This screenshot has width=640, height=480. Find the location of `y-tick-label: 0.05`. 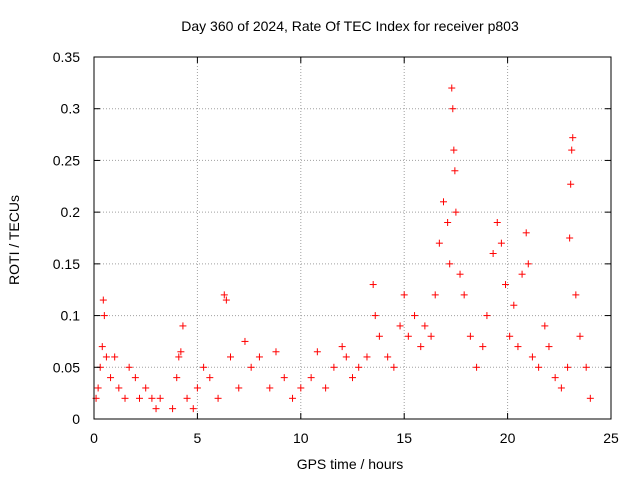

y-tick-label: 0.05 is located at coordinates (66, 367).